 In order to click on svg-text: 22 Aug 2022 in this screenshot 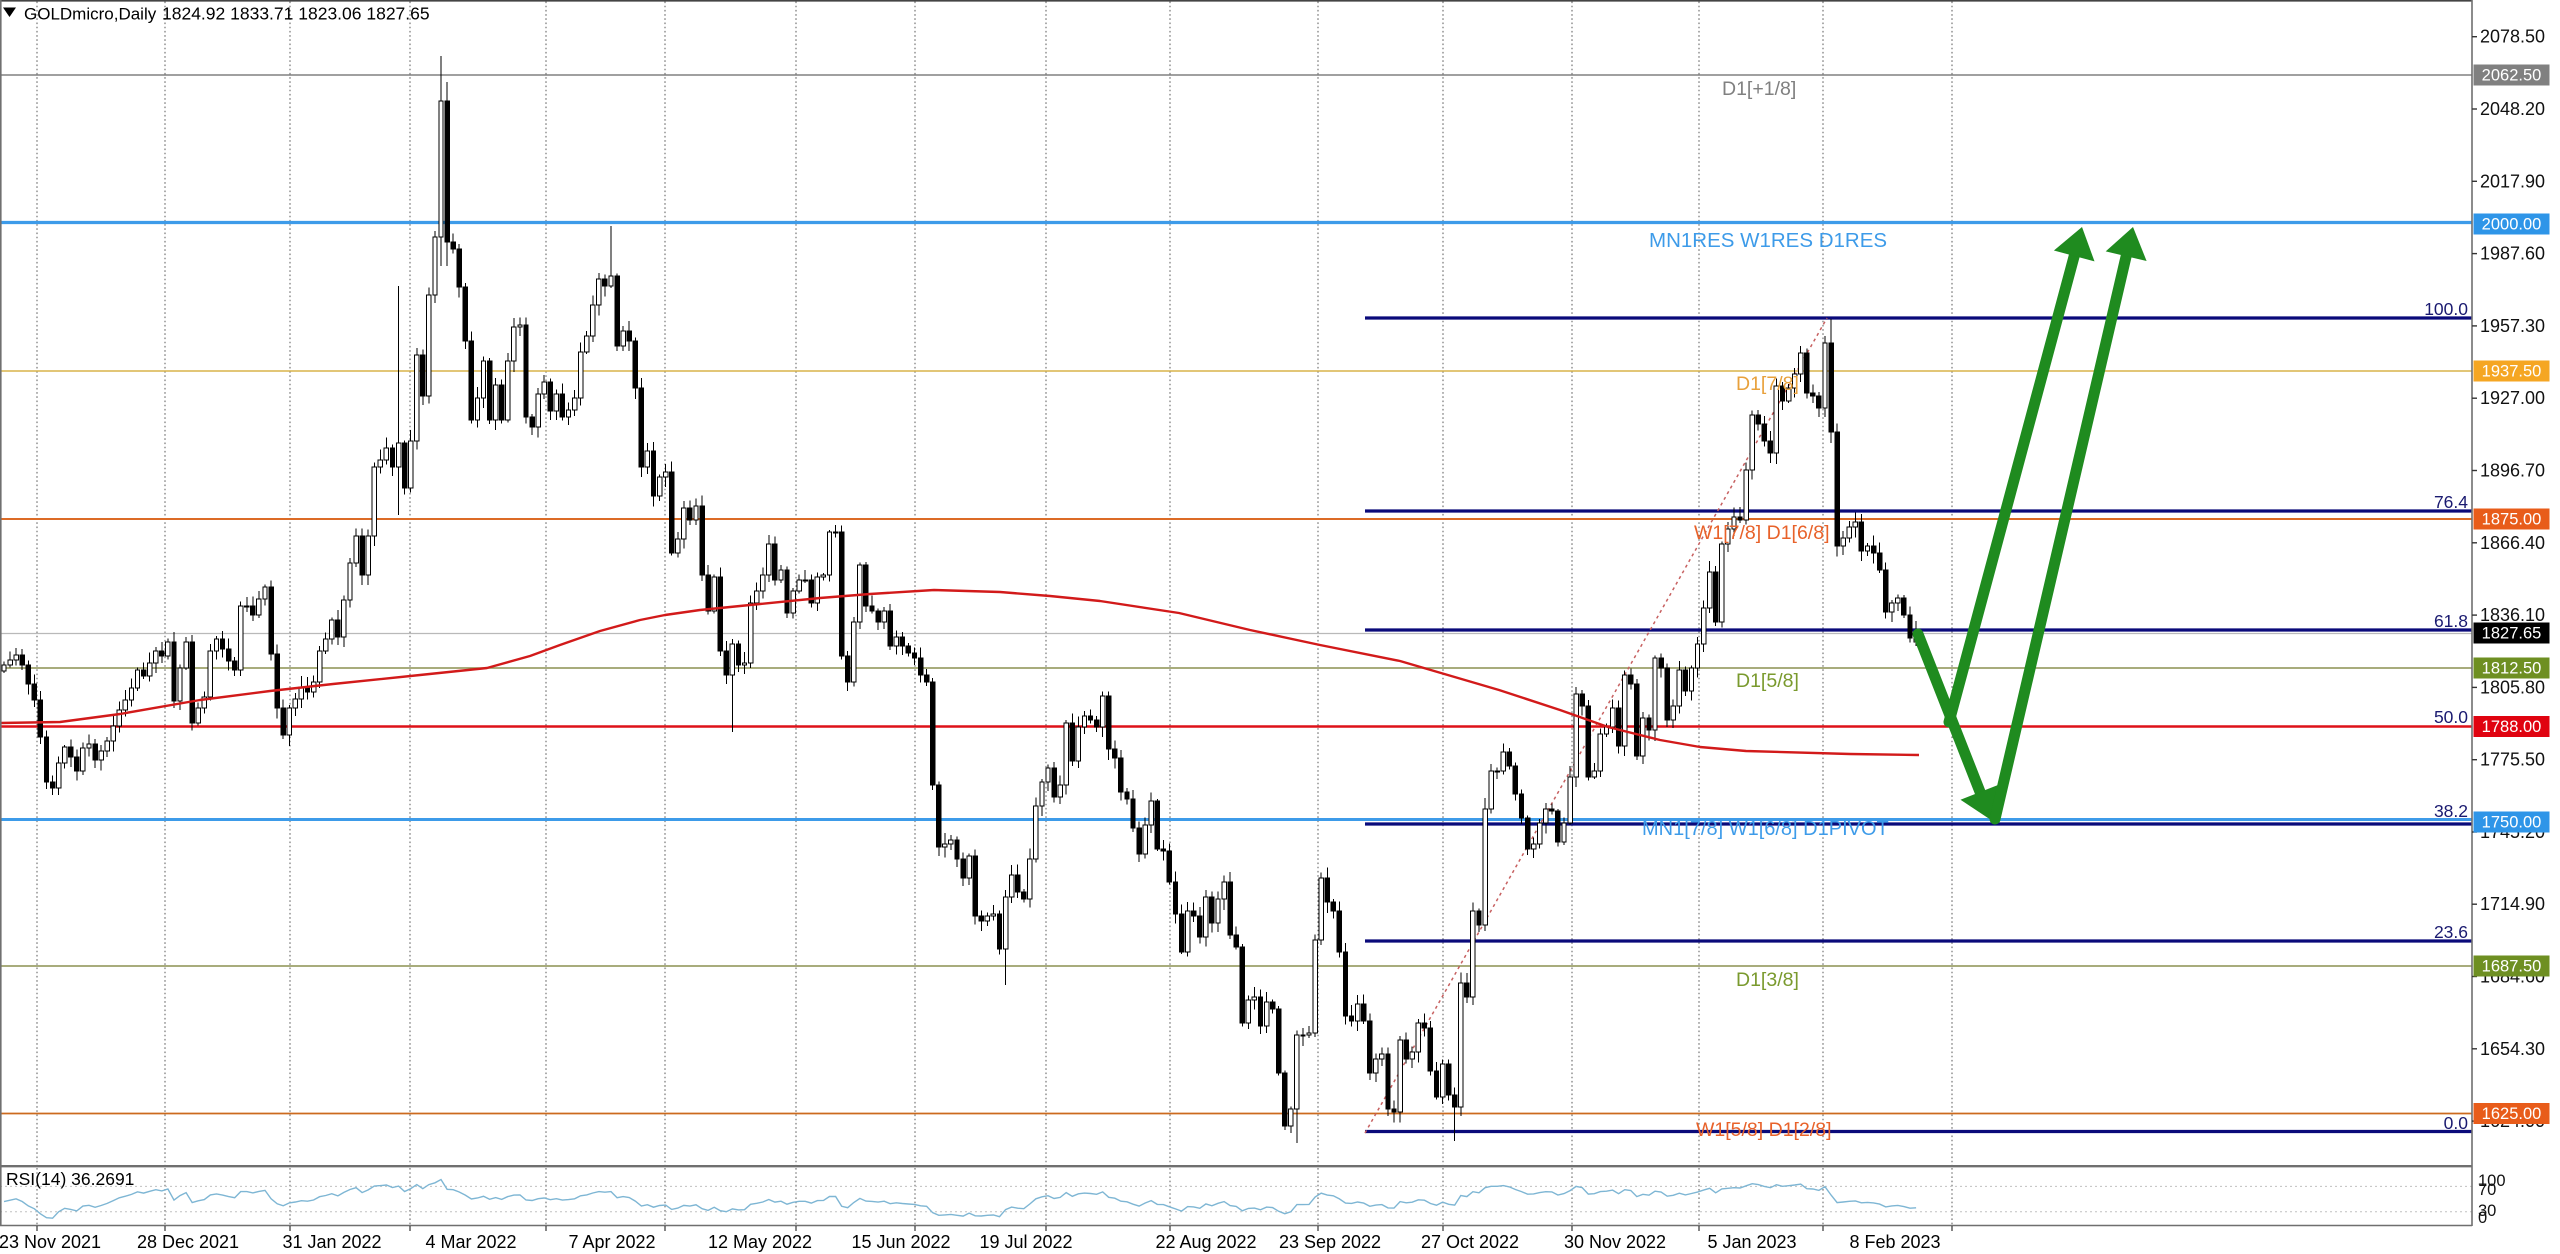, I will do `click(1205, 1242)`.